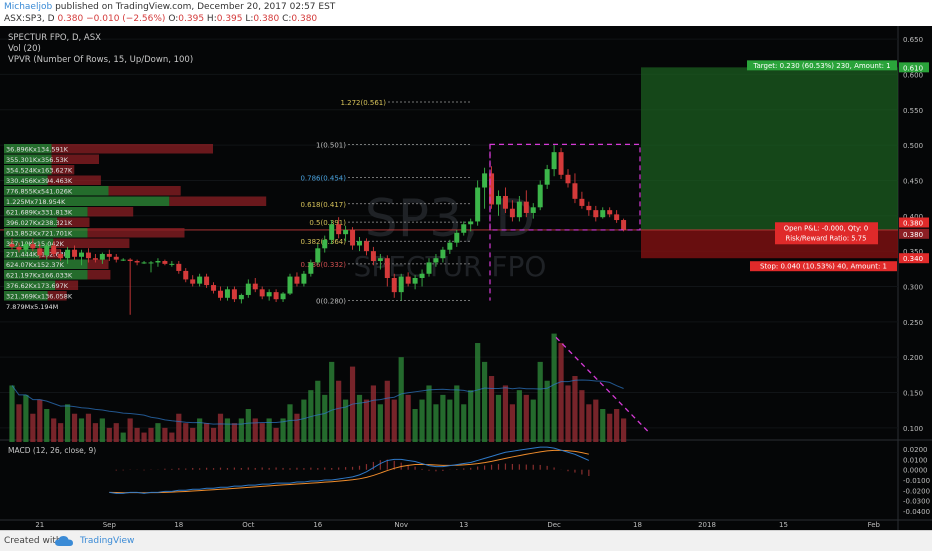  What do you see at coordinates (913, 394) in the screenshot?
I see `price-tick-label: 0.150` at bounding box center [913, 394].